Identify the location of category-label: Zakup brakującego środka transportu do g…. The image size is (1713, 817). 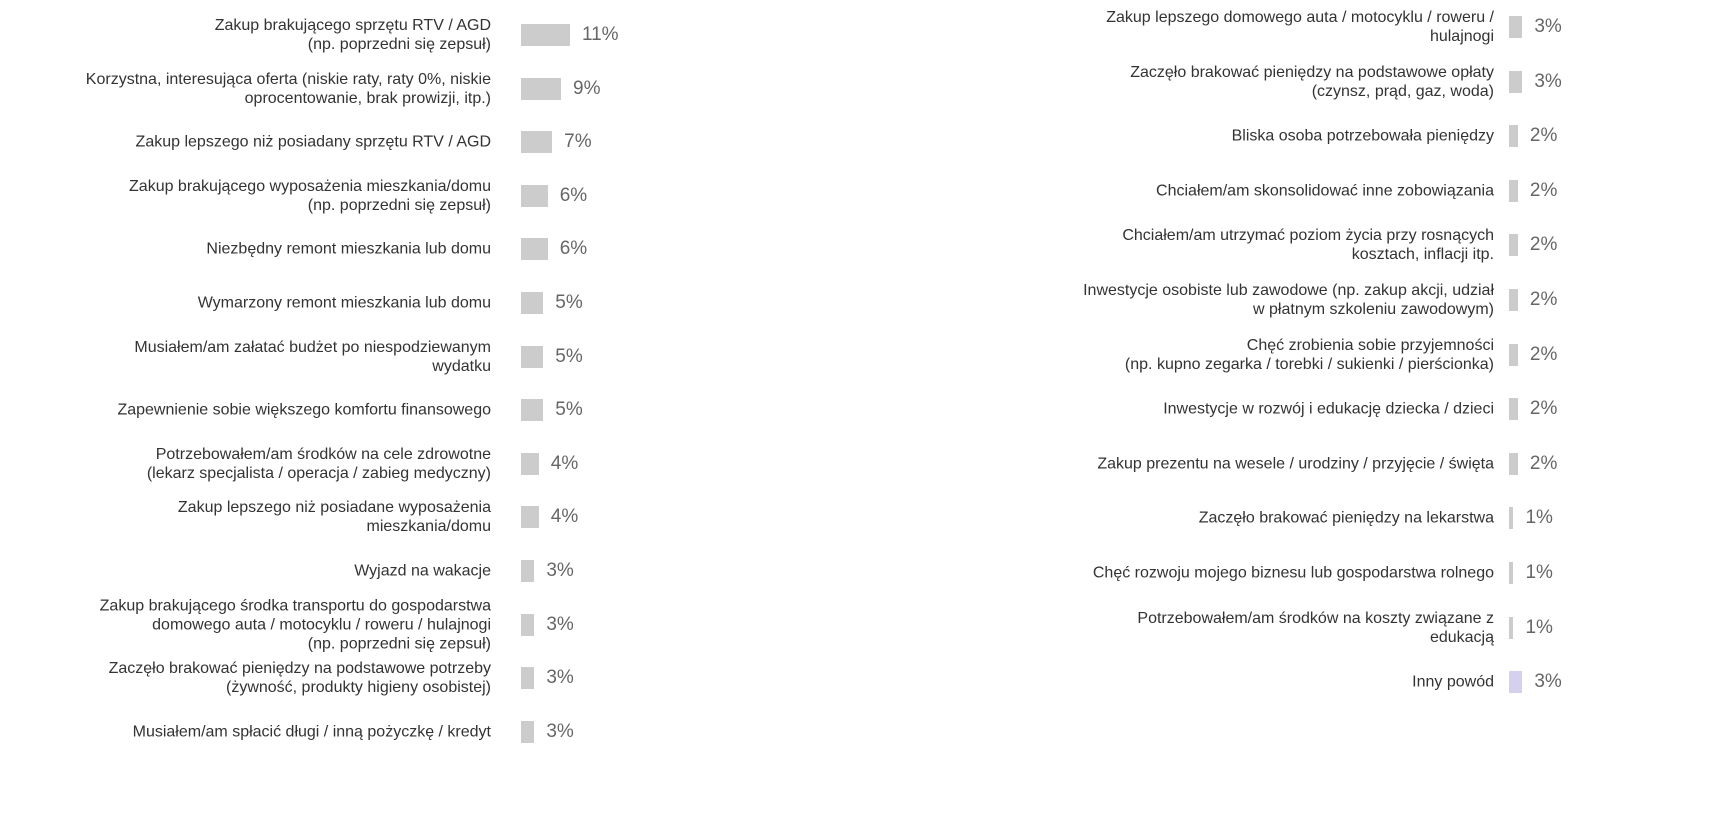
(295, 625).